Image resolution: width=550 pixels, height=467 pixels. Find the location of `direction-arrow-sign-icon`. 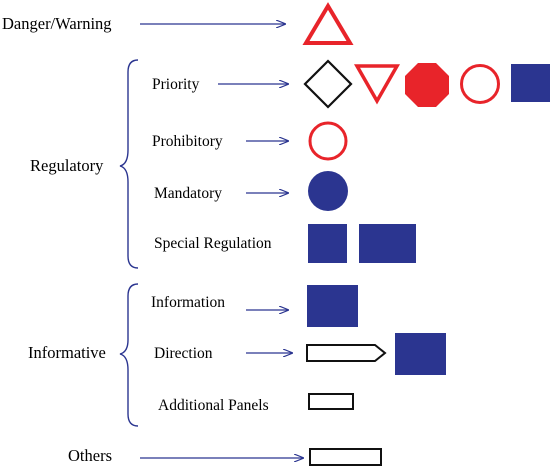

direction-arrow-sign-icon is located at coordinates (346, 353).